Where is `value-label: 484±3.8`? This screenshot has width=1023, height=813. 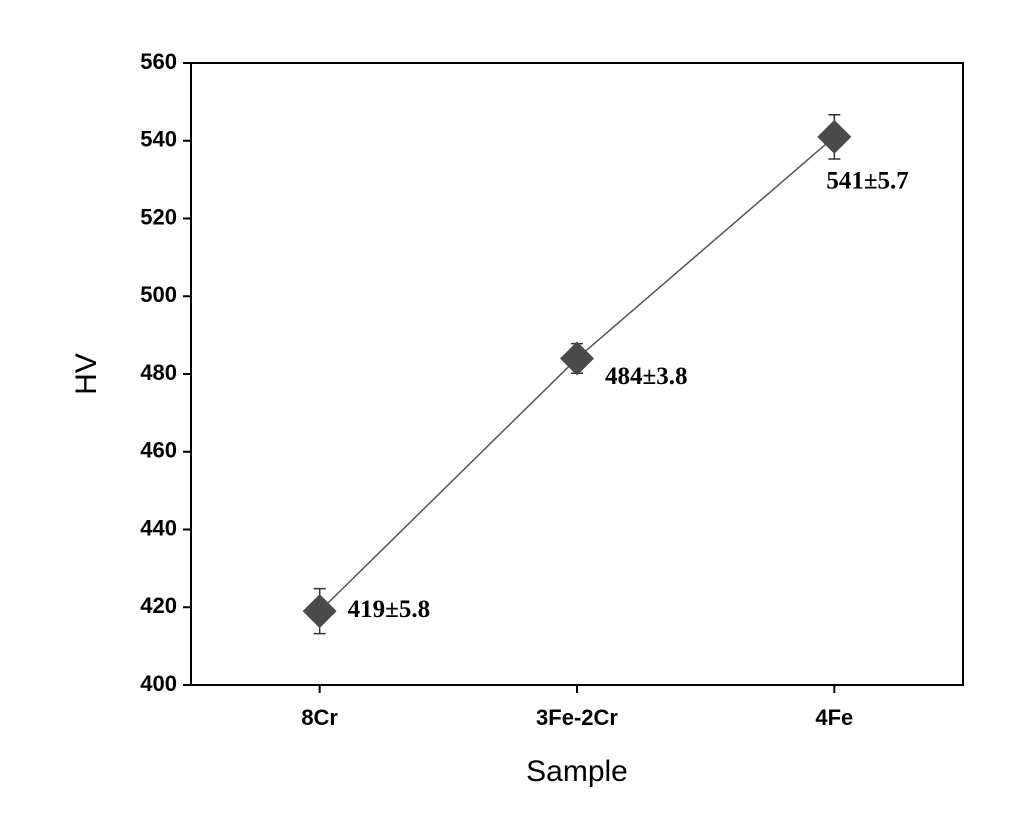
value-label: 484±3.8 is located at coordinates (646, 376).